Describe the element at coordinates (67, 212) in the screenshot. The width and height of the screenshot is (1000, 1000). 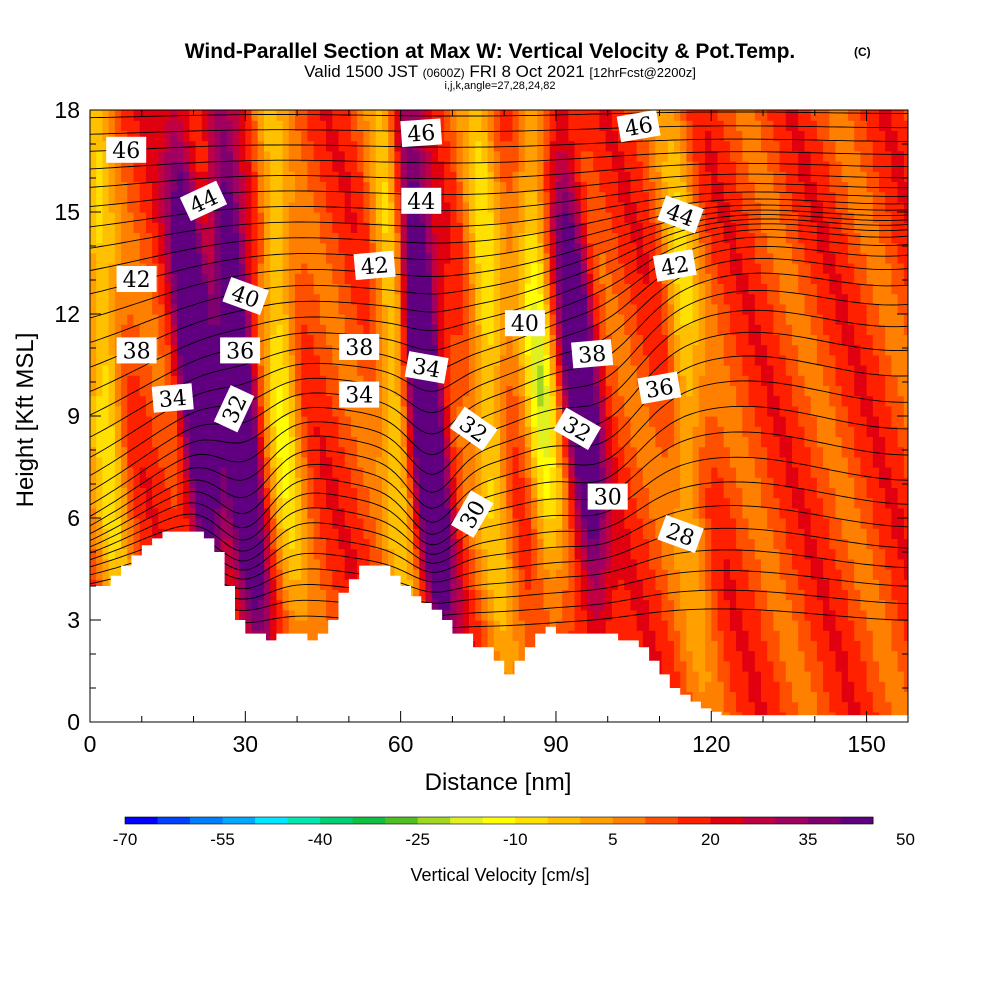
I see `y-tick-label: 15` at that location.